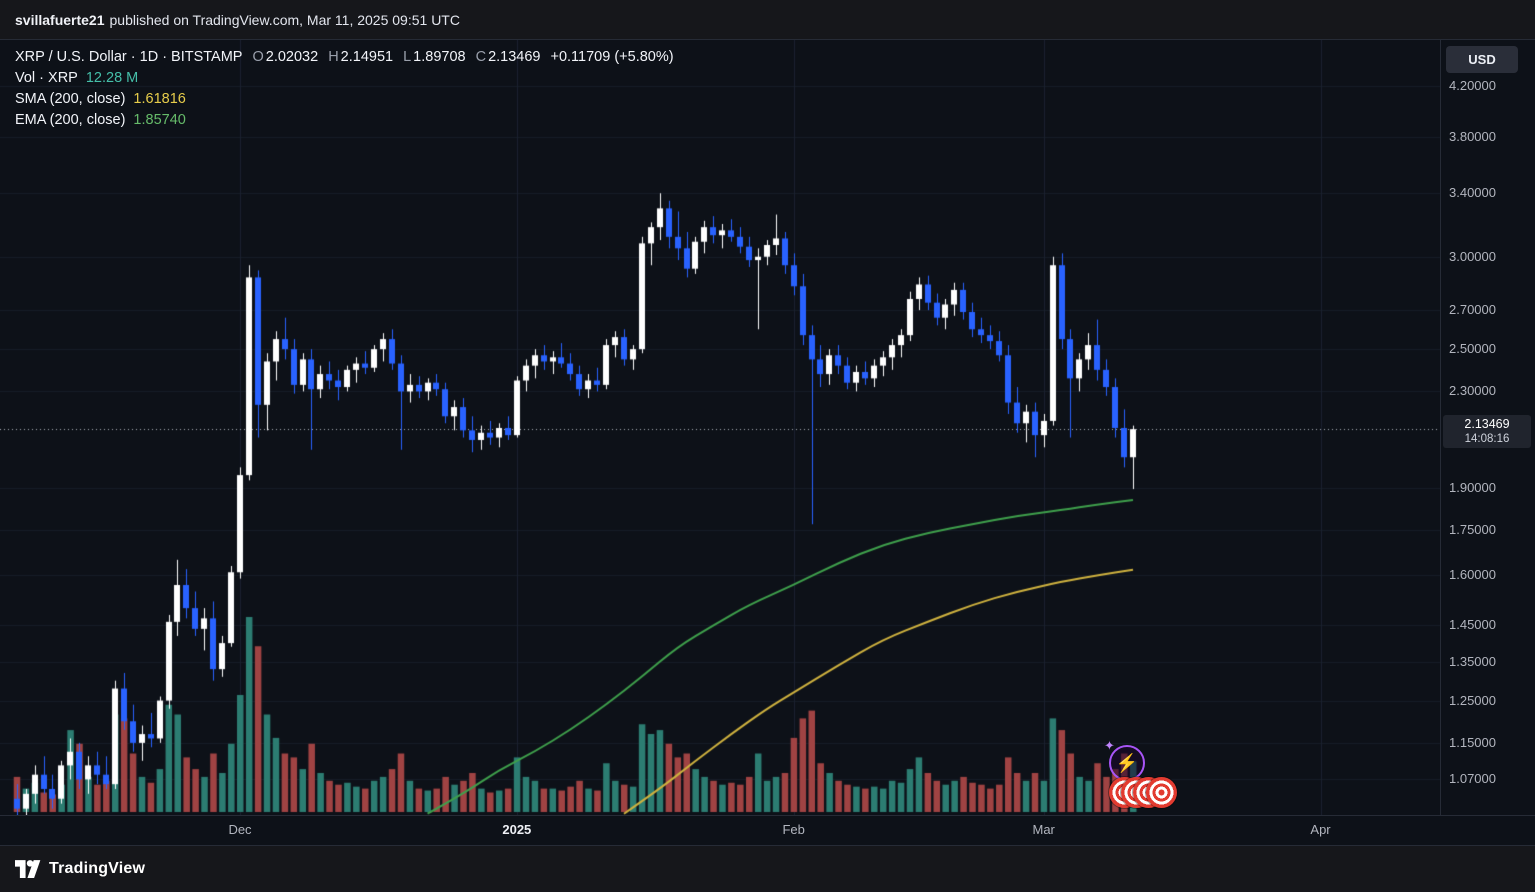  I want to click on legend-ema-row: EMA (200, close) 1.85740, so click(344, 119).